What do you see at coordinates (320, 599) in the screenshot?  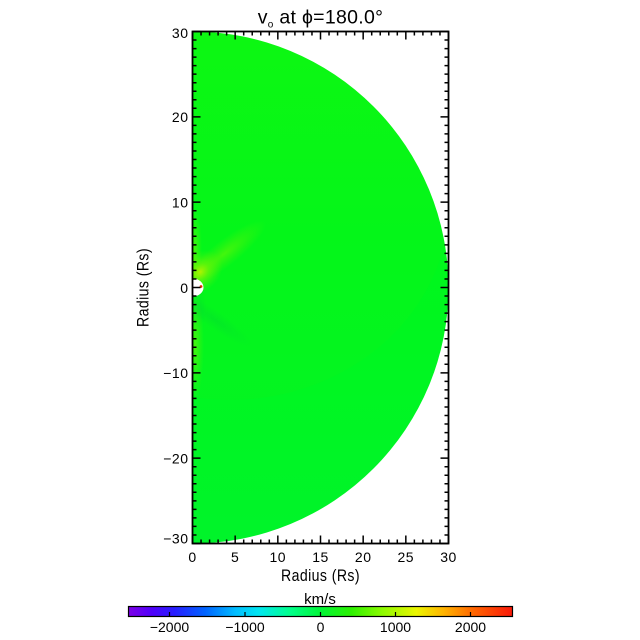 I see `svg-text: km/s` at bounding box center [320, 599].